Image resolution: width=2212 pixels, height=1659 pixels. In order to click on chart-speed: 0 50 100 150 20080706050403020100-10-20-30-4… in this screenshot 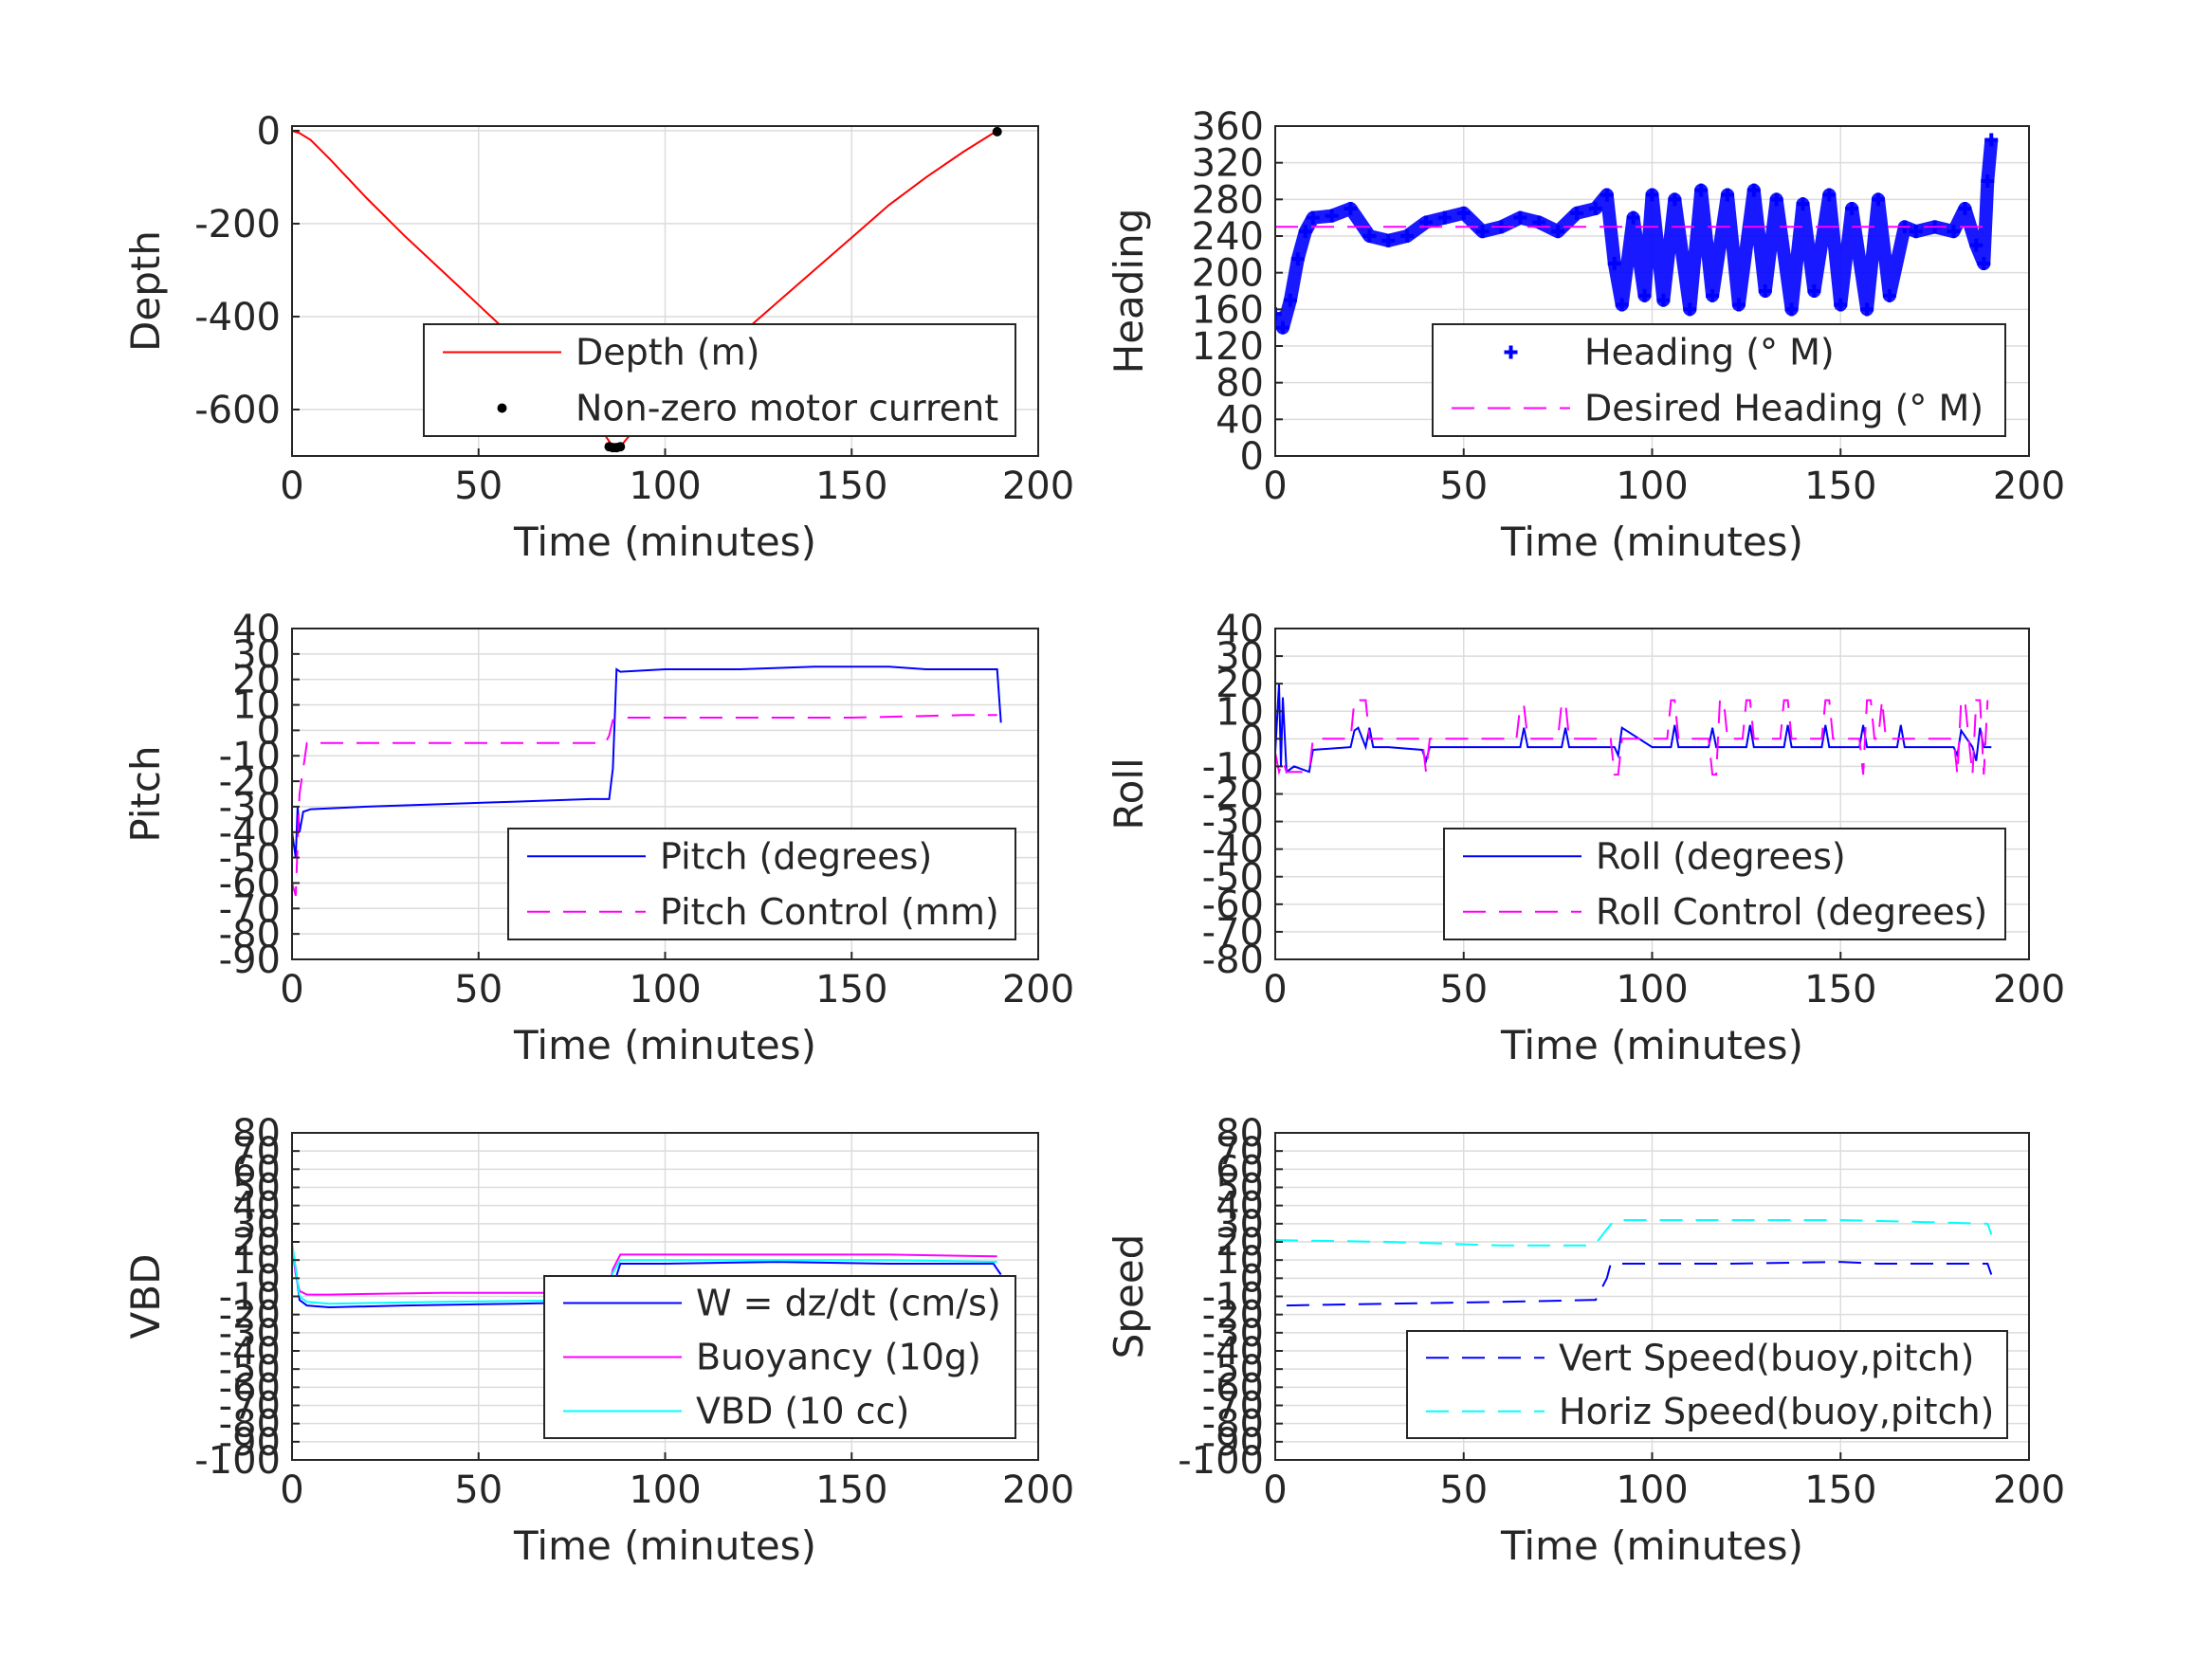, I will do `click(1585, 1340)`.